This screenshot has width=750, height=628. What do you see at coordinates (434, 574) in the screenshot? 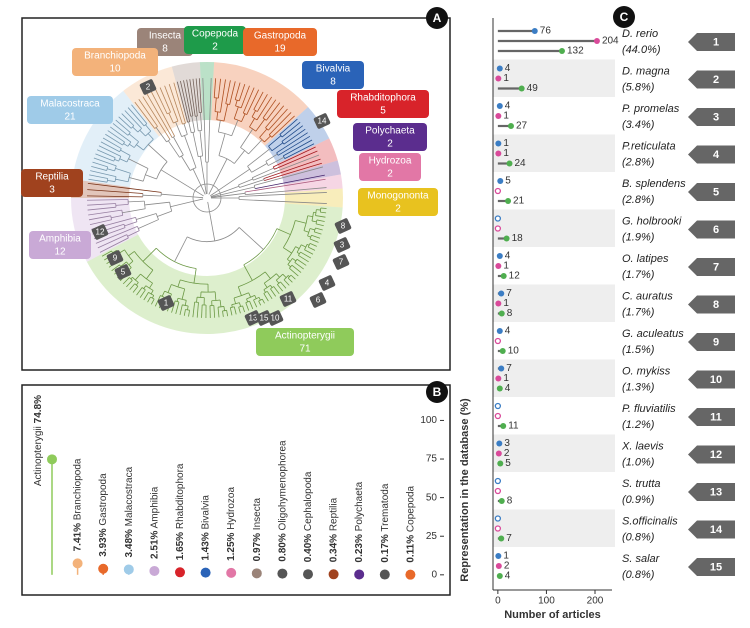
I see `y-tick-label: 0` at bounding box center [434, 574].